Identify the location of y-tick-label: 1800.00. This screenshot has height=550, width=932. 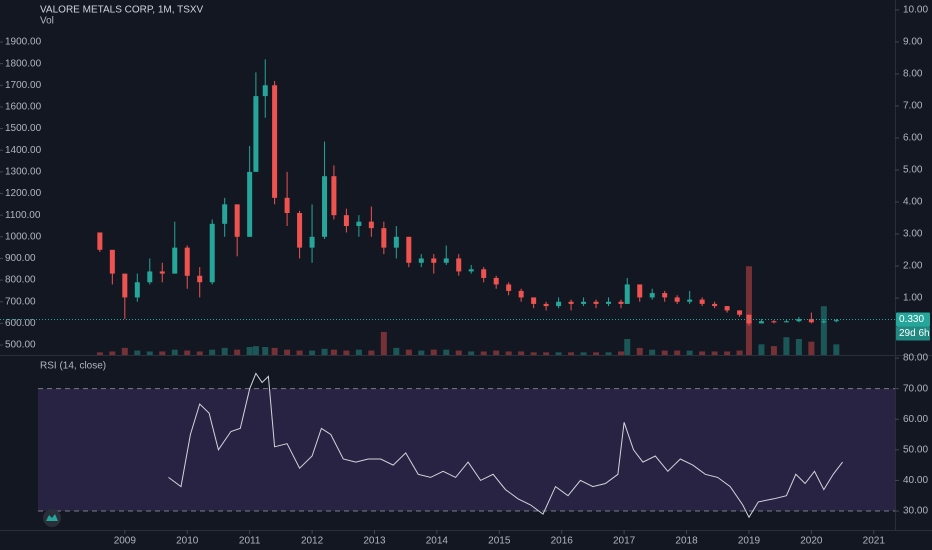
(23, 63).